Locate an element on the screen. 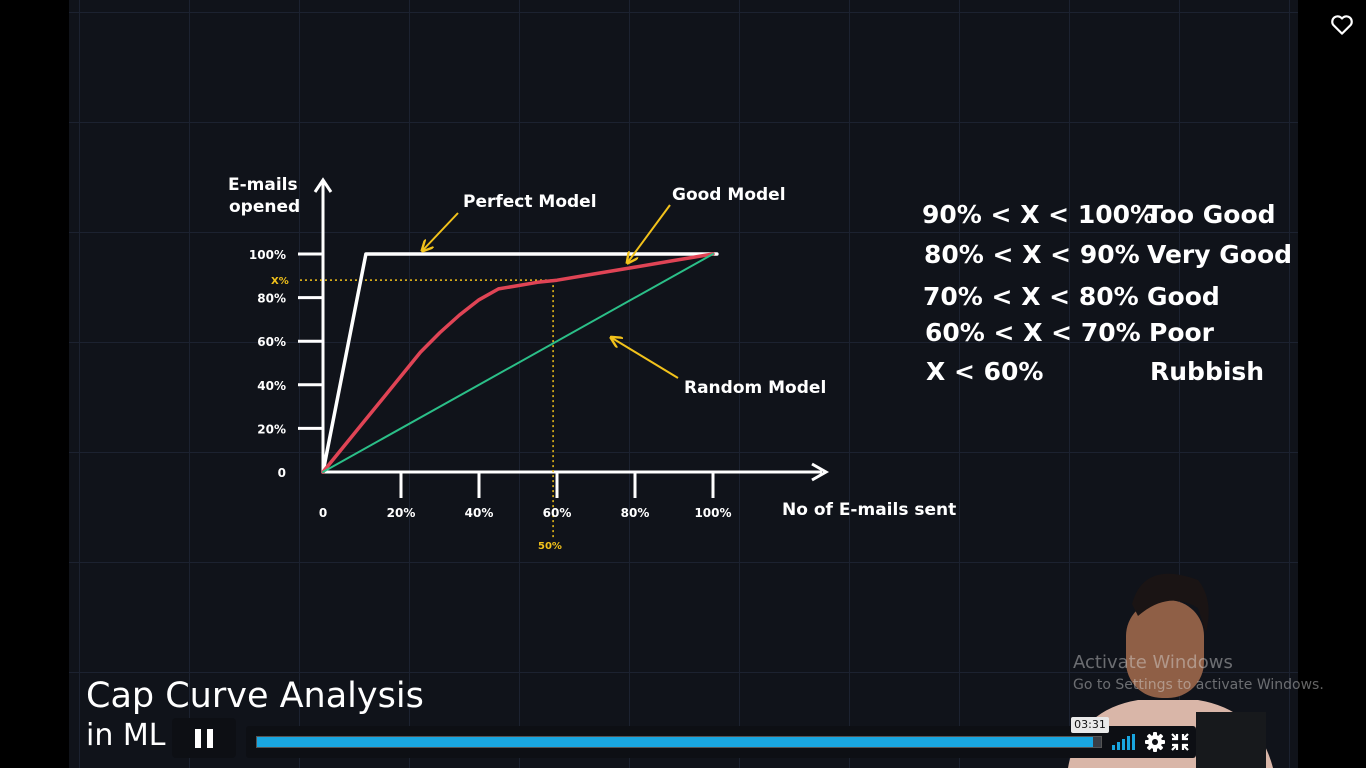  y-axis-arrowhead is located at coordinates (323, 185).